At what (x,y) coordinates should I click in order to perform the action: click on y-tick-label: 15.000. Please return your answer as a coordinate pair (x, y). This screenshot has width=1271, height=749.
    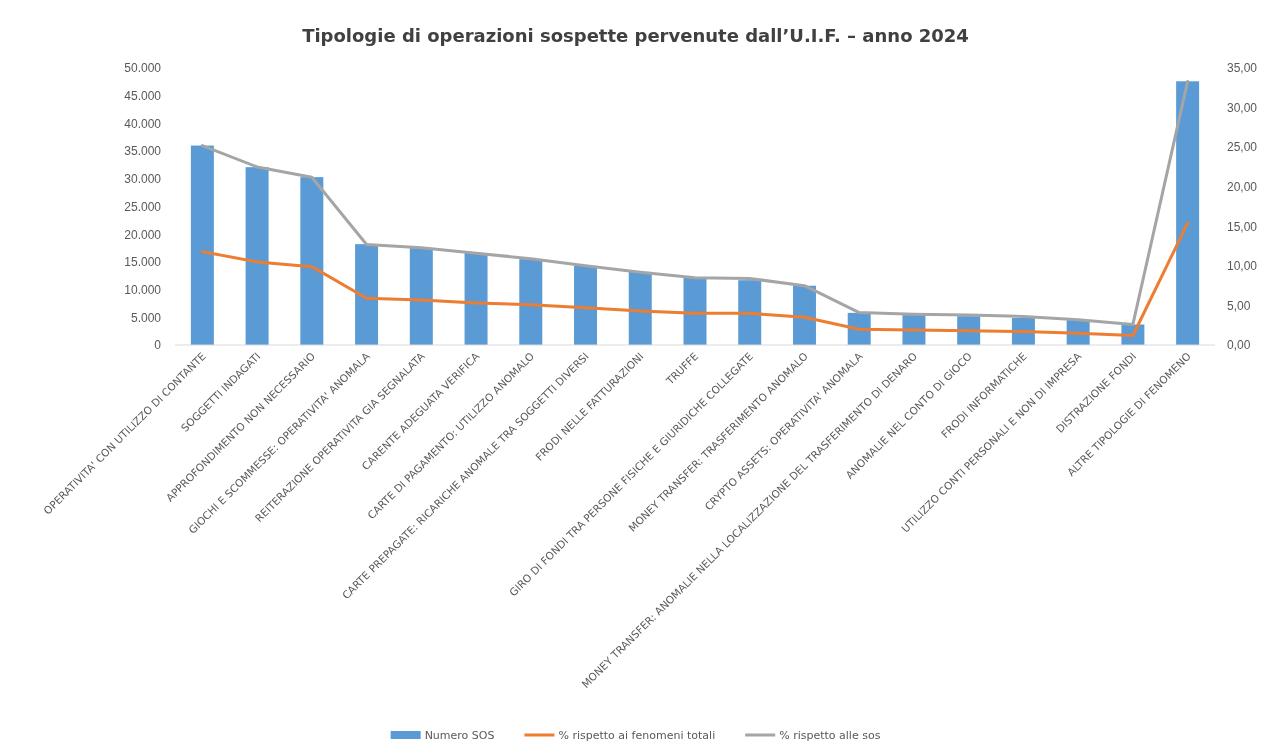
    Looking at the image, I should click on (143, 262).